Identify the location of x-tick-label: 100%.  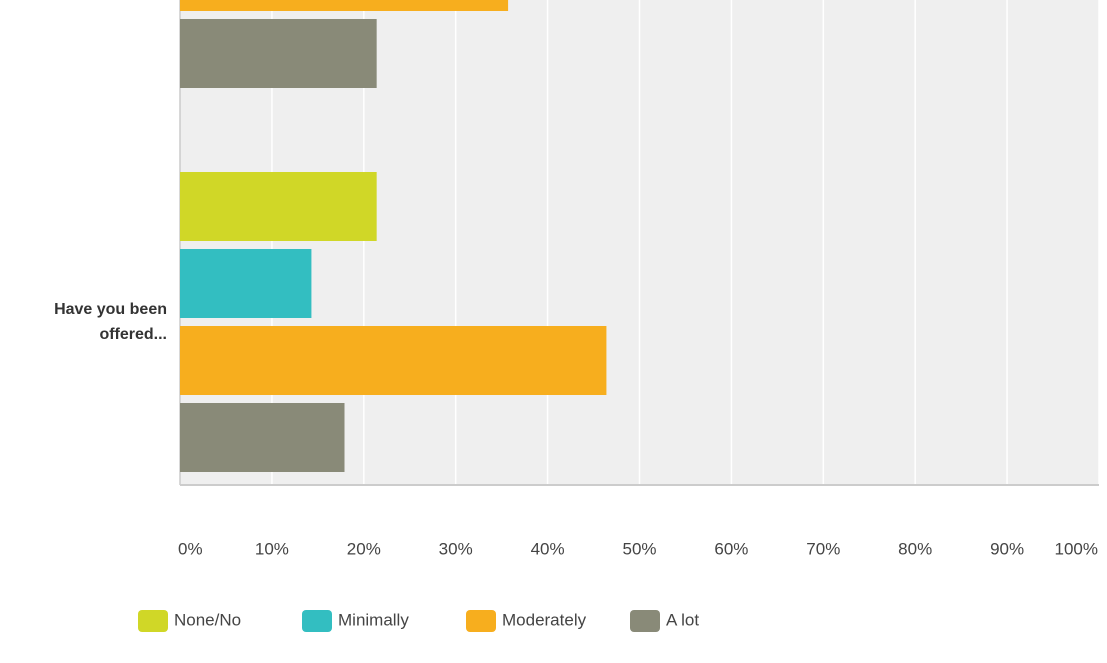
(1076, 548).